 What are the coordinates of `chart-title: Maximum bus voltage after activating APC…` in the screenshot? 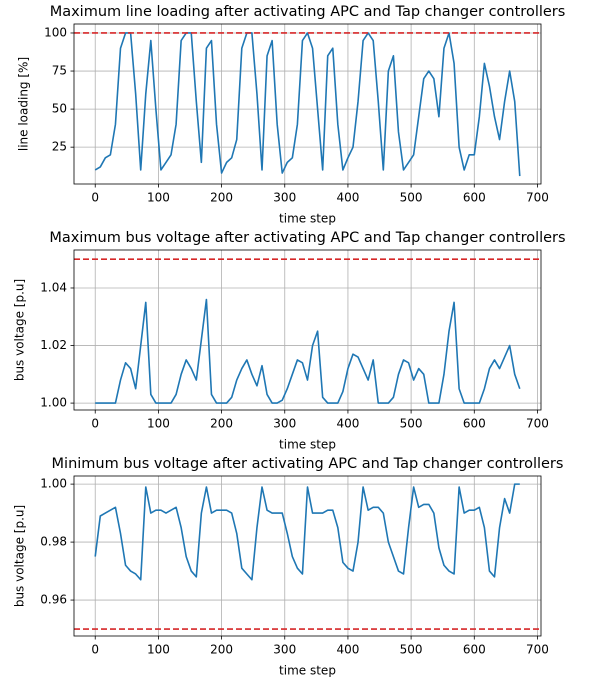 It's located at (307, 238).